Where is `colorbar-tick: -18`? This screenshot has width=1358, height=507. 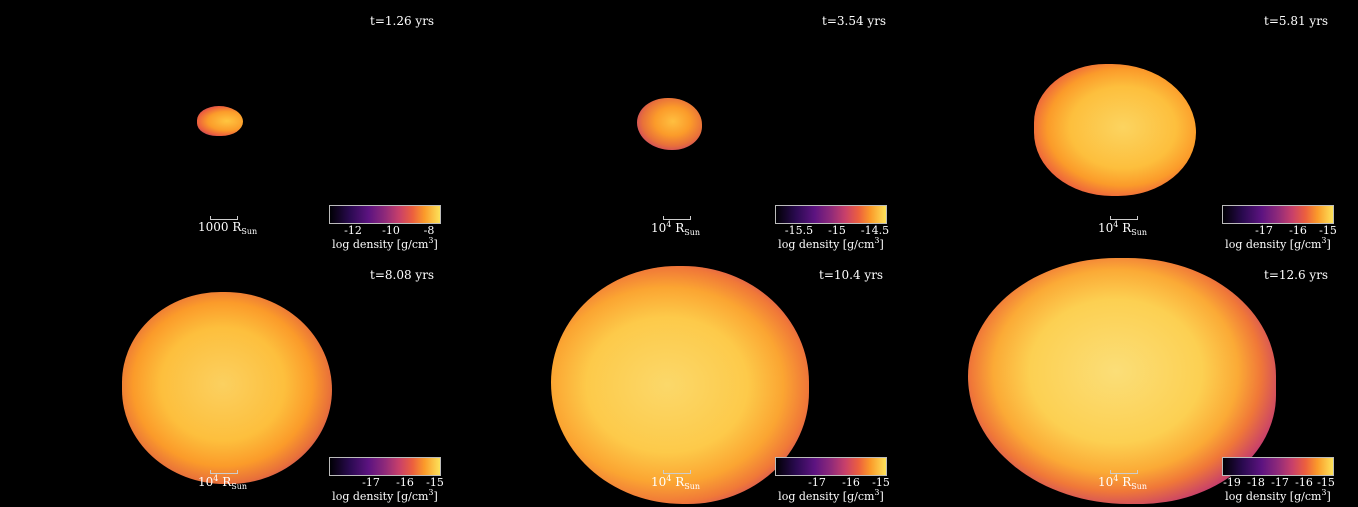
colorbar-tick: -18 is located at coordinates (1256, 482).